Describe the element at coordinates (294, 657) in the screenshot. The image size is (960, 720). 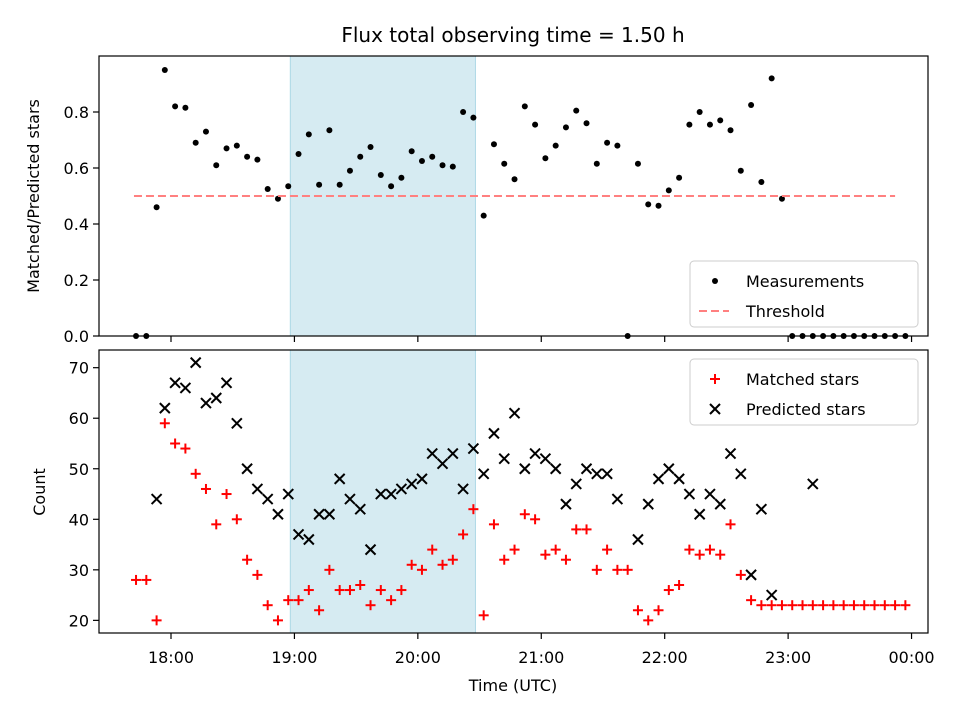
I see `x-tick-label: 19:00` at that location.